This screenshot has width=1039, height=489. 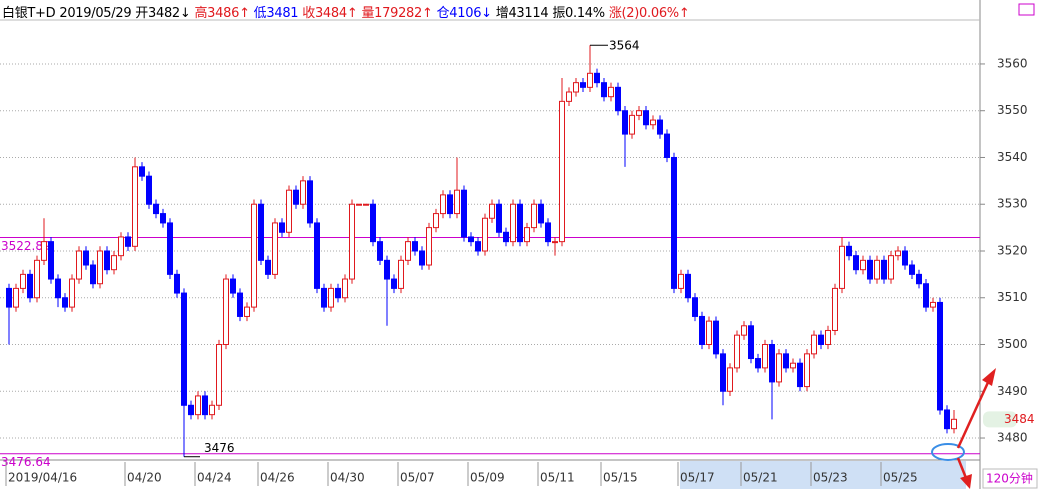 I want to click on window-icon, so click(x=1026, y=9).